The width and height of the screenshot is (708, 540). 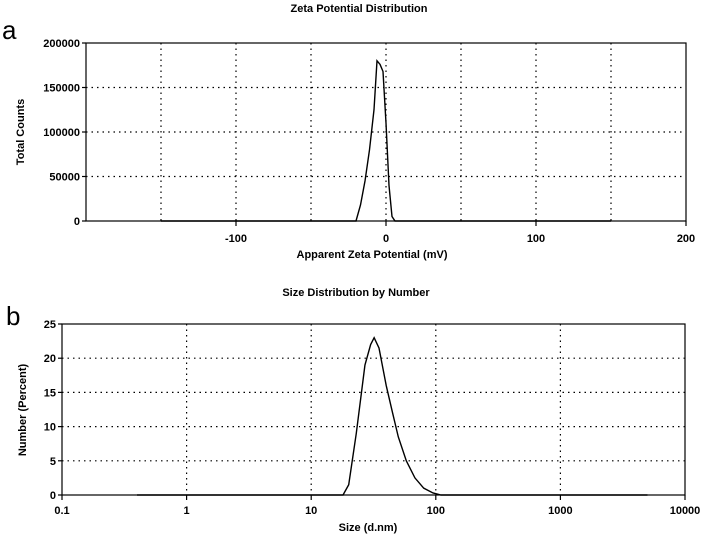 I want to click on chart-b-y-ticks: 0 5 10 15 20 25, so click(x=53, y=410).